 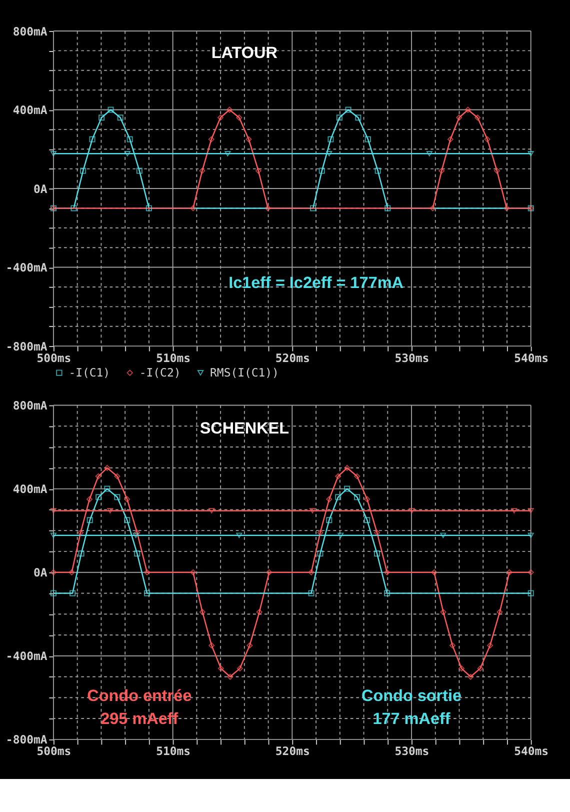 What do you see at coordinates (245, 428) in the screenshot?
I see `text: SCHENKEL` at bounding box center [245, 428].